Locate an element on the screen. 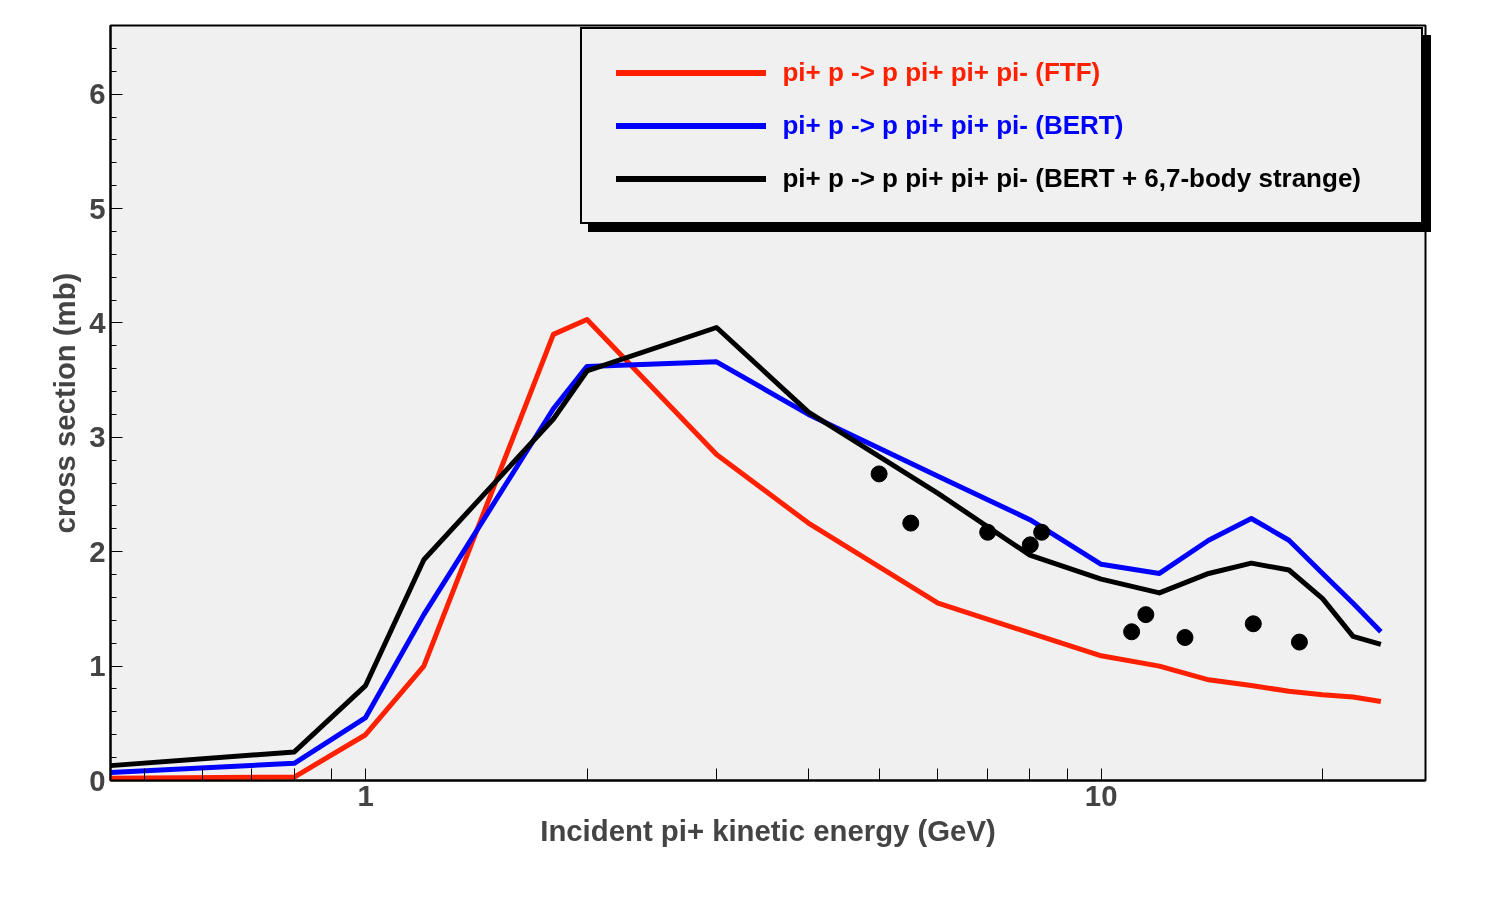 This screenshot has height=906, width=1487. x-axis-title: Incident pi+ kinetic energy (GeV) is located at coordinates (768, 830).